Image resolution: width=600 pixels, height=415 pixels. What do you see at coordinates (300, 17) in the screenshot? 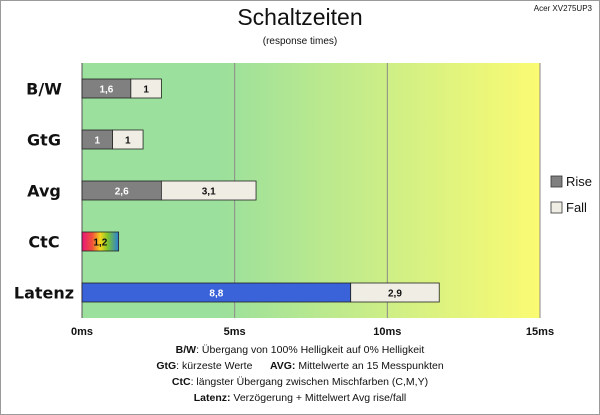
I see `chart-title: Schaltzeiten` at bounding box center [300, 17].